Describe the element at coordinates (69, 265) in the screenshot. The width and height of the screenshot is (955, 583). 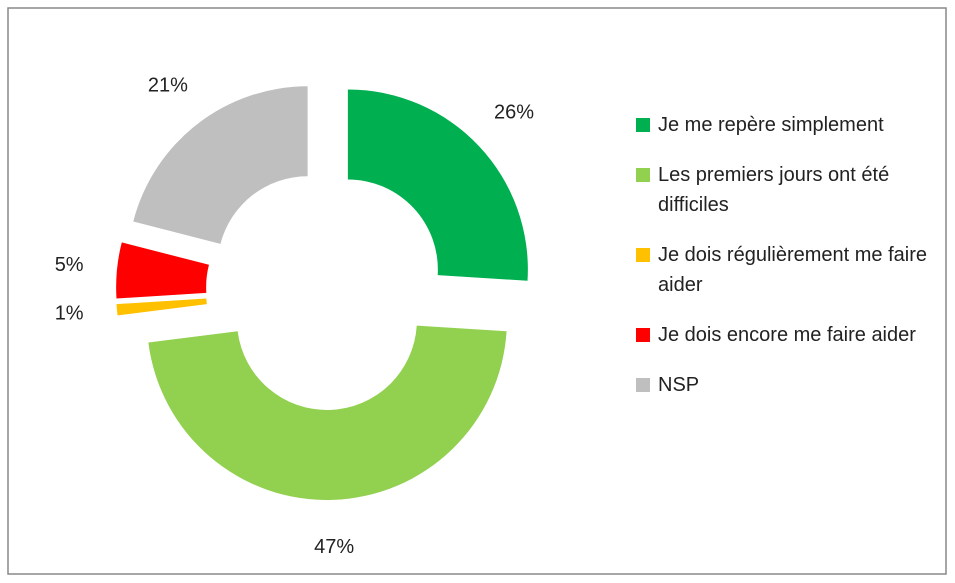
I see `data-label: 5%` at that location.